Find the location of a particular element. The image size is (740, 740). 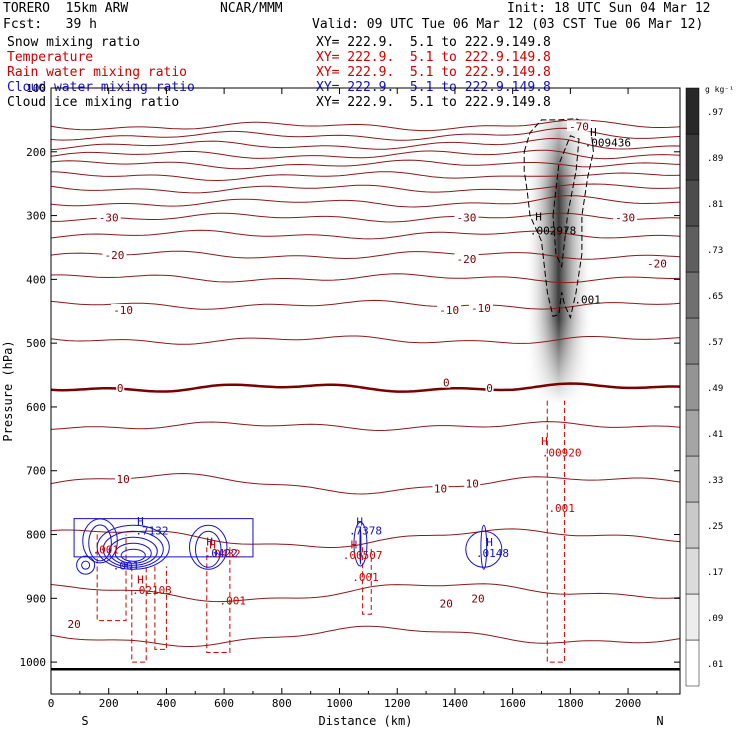

contour-annotation: .7378 is located at coordinates (365, 531).